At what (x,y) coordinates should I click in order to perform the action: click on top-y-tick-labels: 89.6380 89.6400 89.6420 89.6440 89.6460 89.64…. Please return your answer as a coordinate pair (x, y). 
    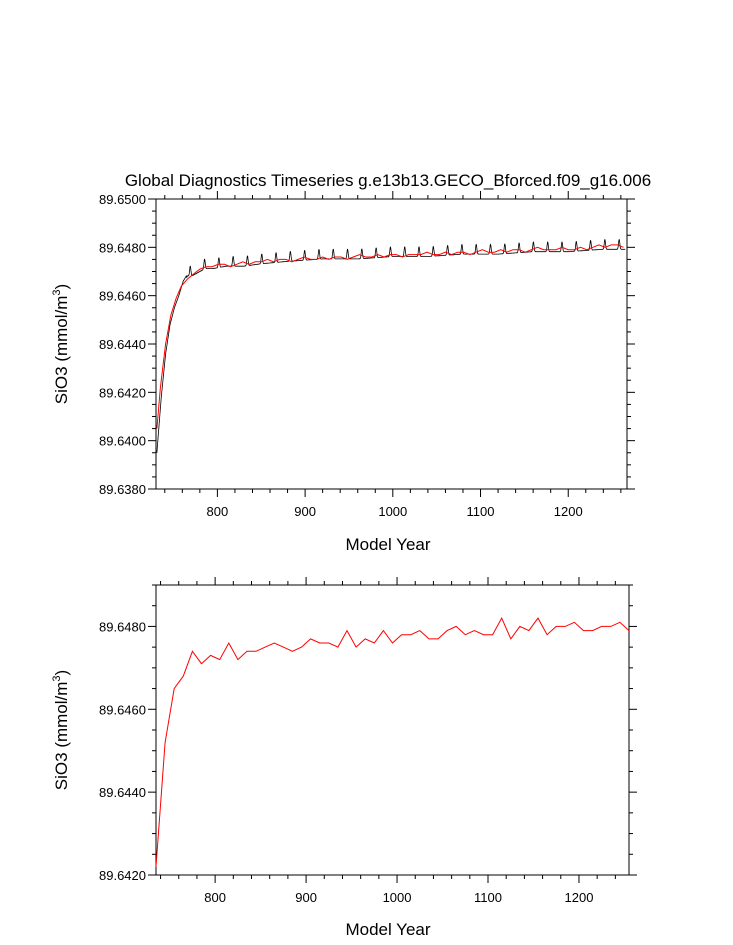
    Looking at the image, I should click on (122, 344).